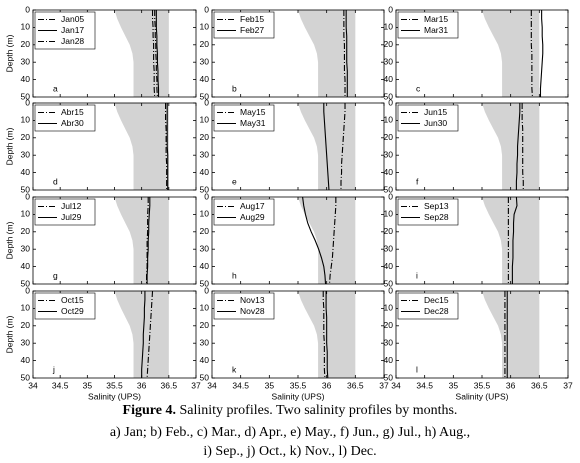 The width and height of the screenshot is (580, 463). I want to click on panel-label: c, so click(418, 88).